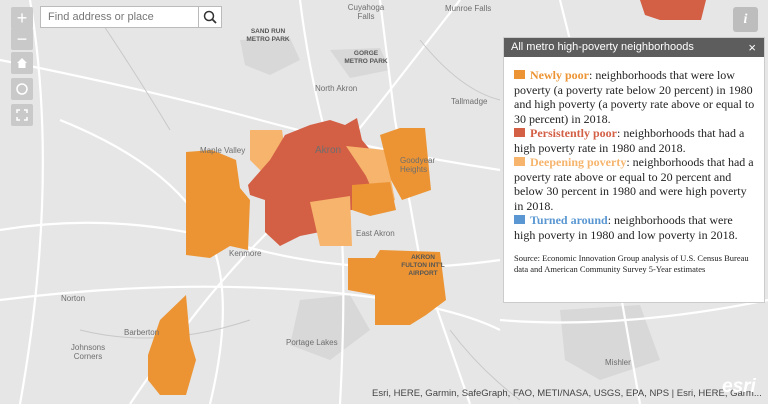 This screenshot has width=768, height=404. I want to click on map-label: AIRPORT, so click(422, 273).